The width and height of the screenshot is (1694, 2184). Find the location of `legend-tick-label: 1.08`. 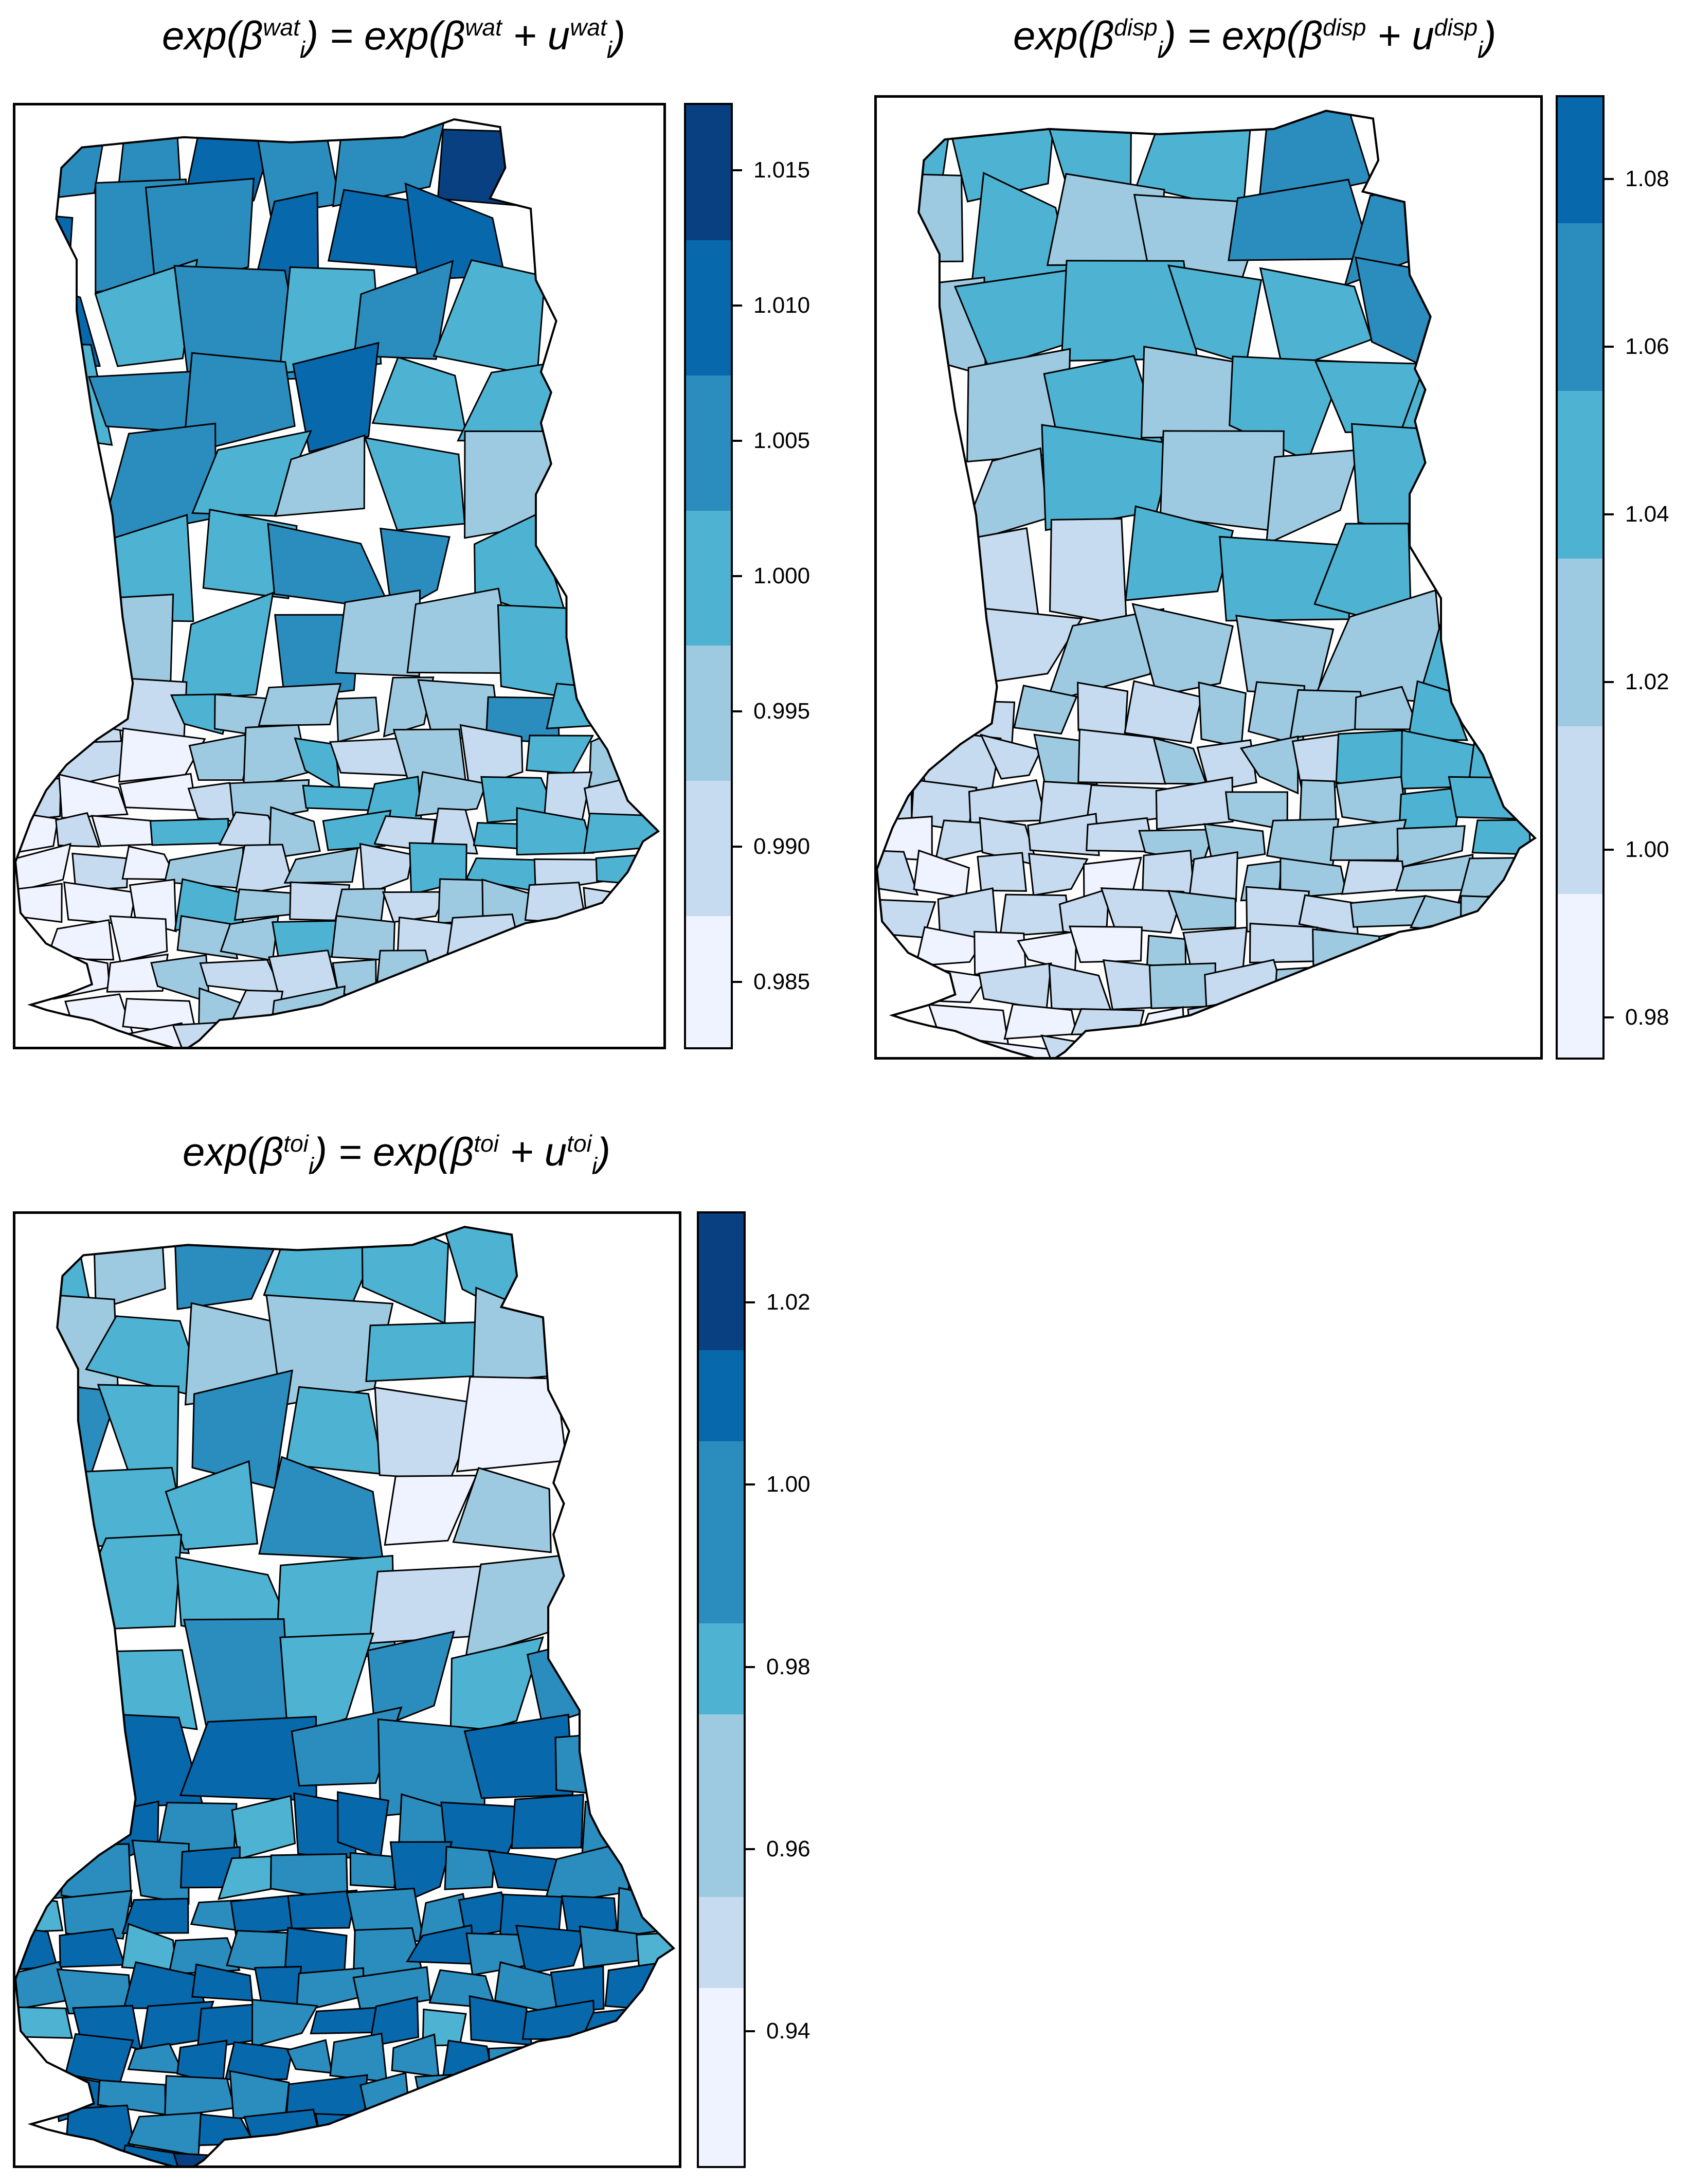

legend-tick-label: 1.08 is located at coordinates (1647, 179).